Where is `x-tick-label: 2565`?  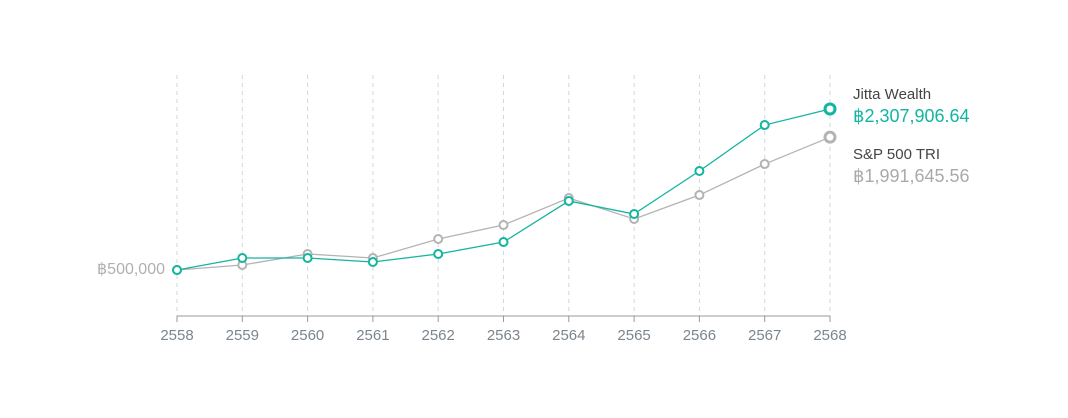
x-tick-label: 2565 is located at coordinates (633, 335).